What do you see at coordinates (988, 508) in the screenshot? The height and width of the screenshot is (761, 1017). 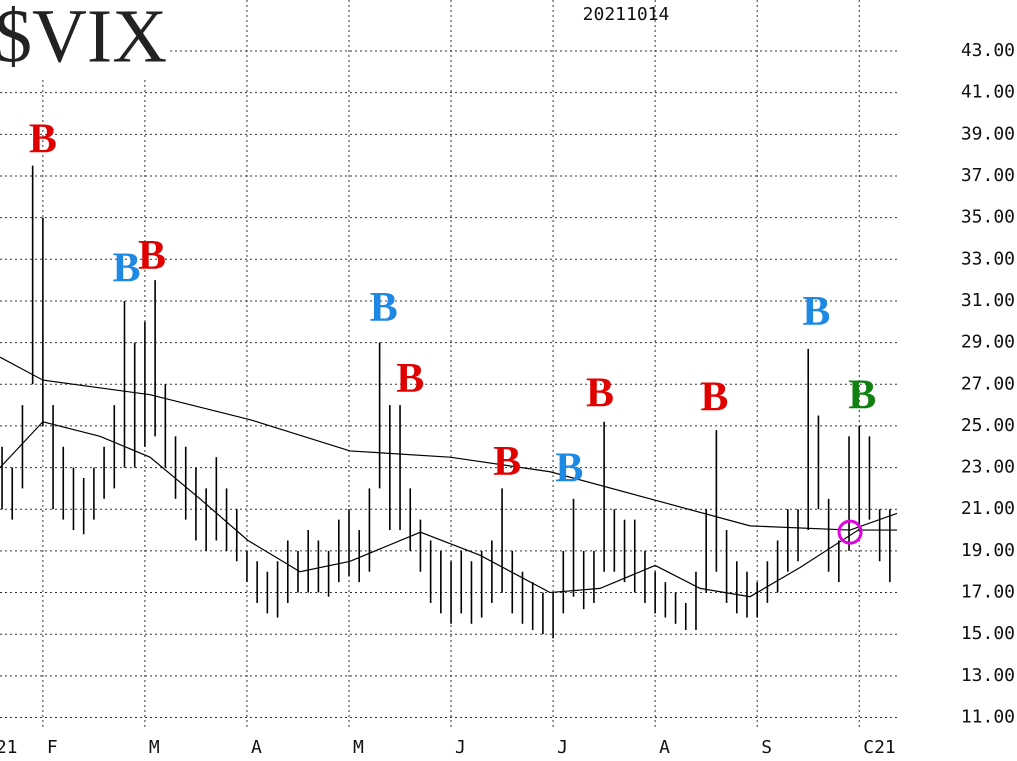 I see `y-tick-label: 21.00` at bounding box center [988, 508].